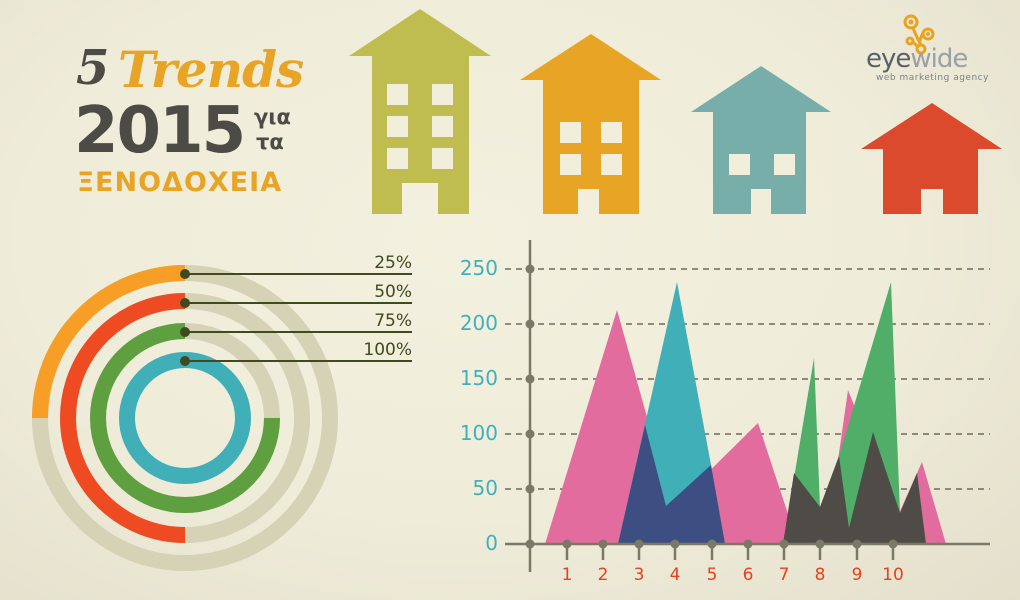  I want to click on x-tick-4: 4, so click(675, 575).